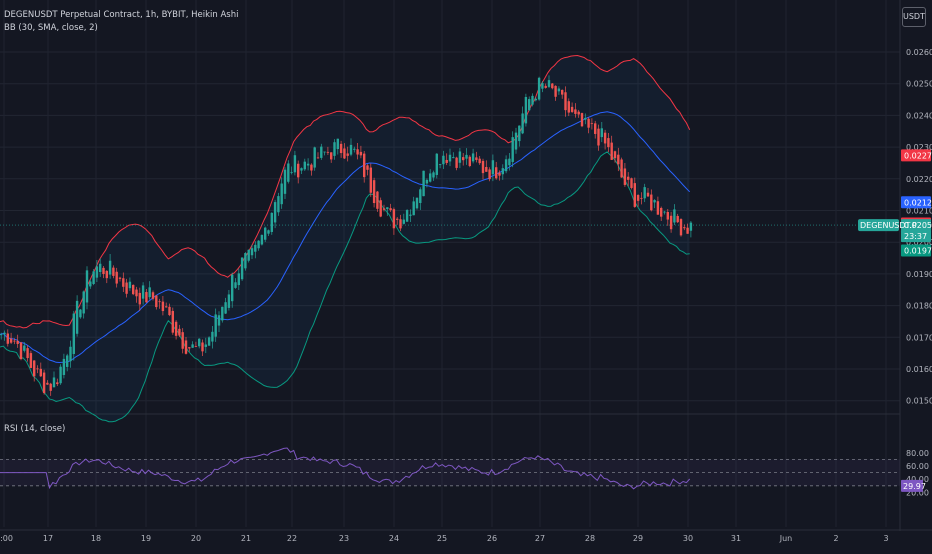  I want to click on time-tick-label: 28, so click(590, 538).